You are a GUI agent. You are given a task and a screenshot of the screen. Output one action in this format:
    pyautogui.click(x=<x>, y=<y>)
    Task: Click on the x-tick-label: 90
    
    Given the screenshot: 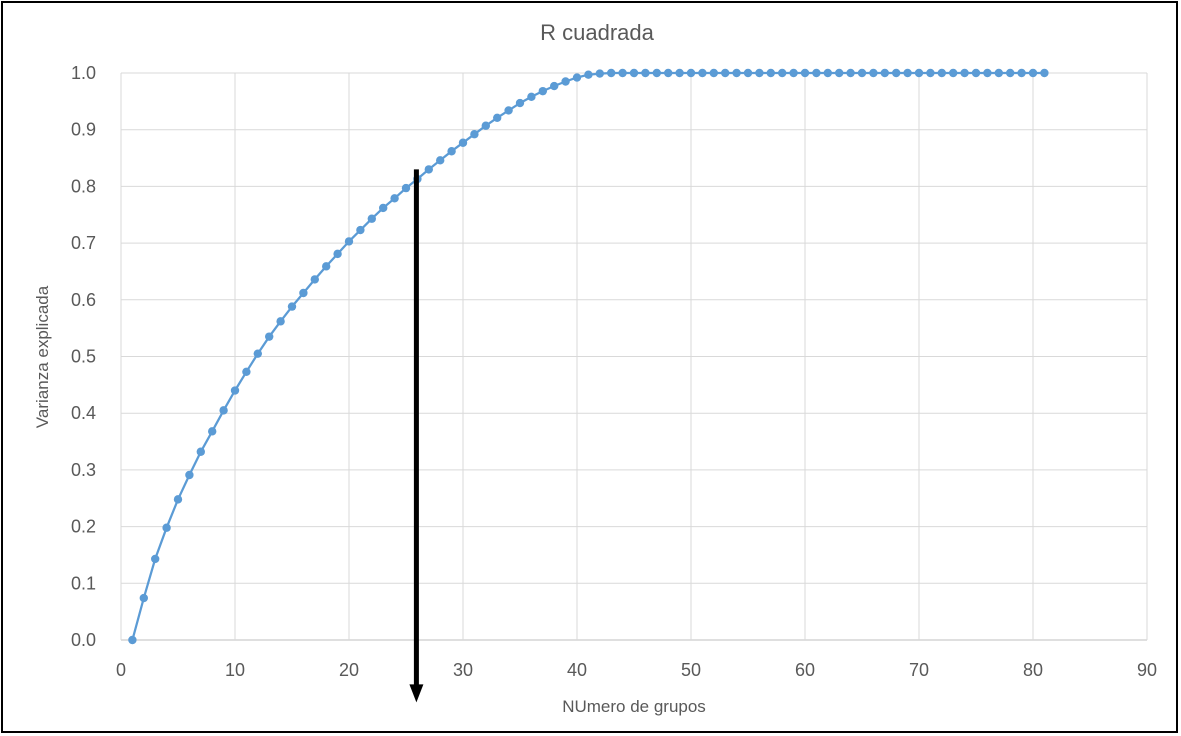 What is the action you would take?
    pyautogui.click(x=1147, y=670)
    